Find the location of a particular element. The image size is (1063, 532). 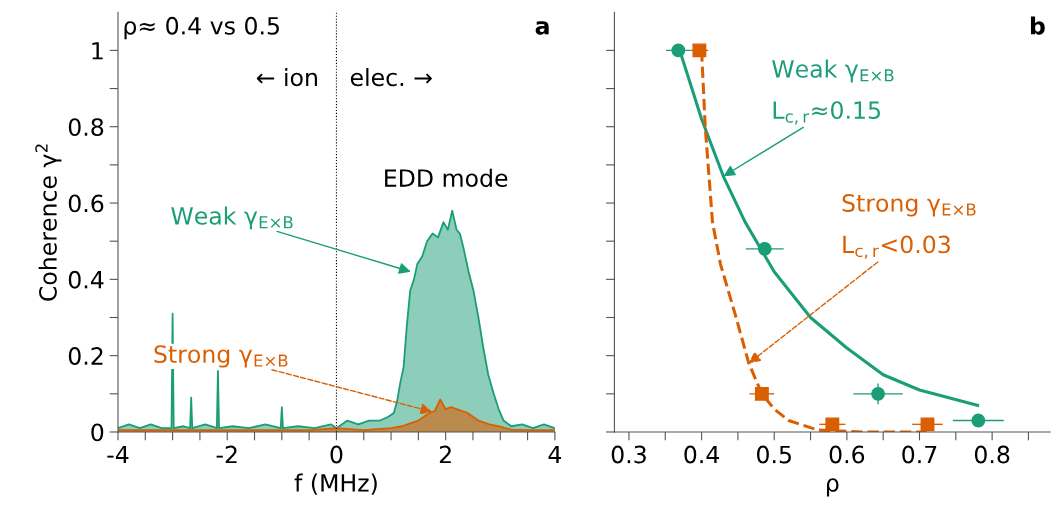

x-tick-label: 0 is located at coordinates (336, 454).